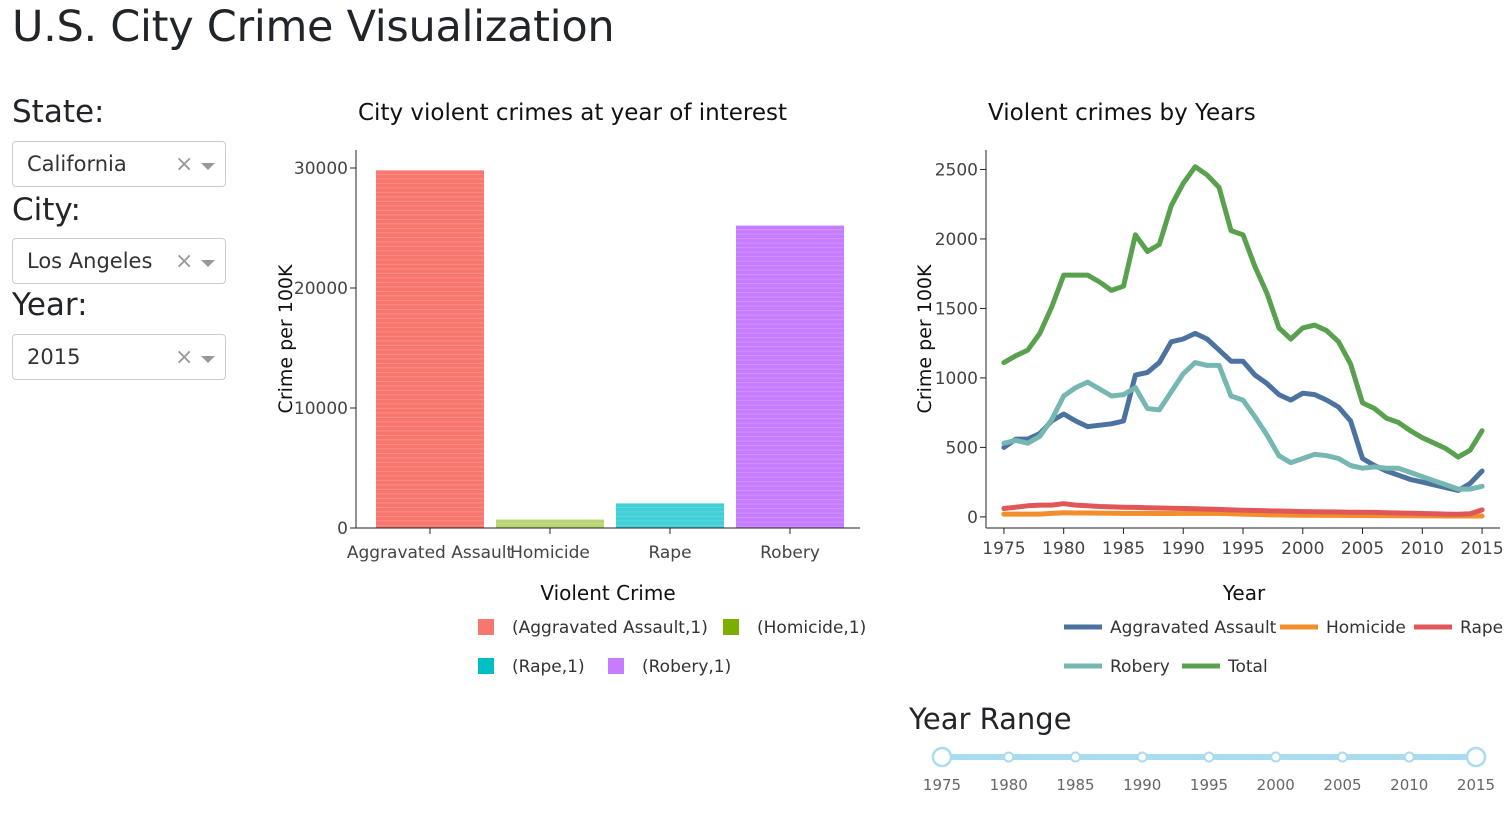 Image resolution: width=1511 pixels, height=816 pixels. Describe the element at coordinates (1140, 667) in the screenshot. I see `line-legend-label: Robery` at that location.